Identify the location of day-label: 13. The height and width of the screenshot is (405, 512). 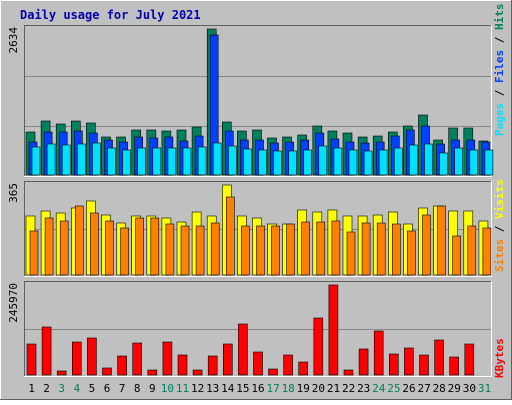
(212, 388).